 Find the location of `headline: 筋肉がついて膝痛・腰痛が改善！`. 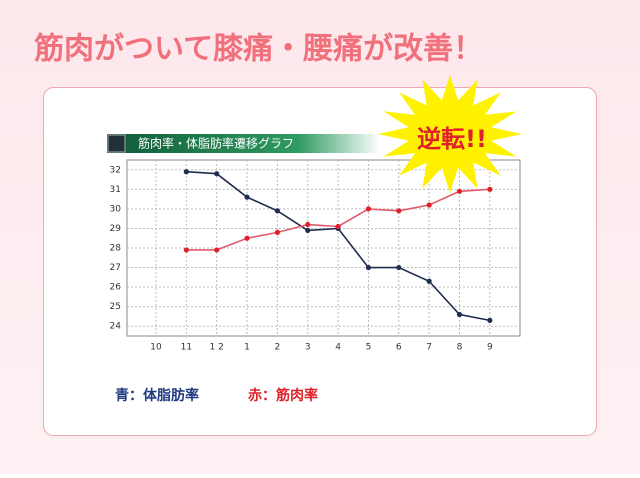

headline: 筋肉がついて膝痛・腰痛が改善！ is located at coordinates (258, 49).